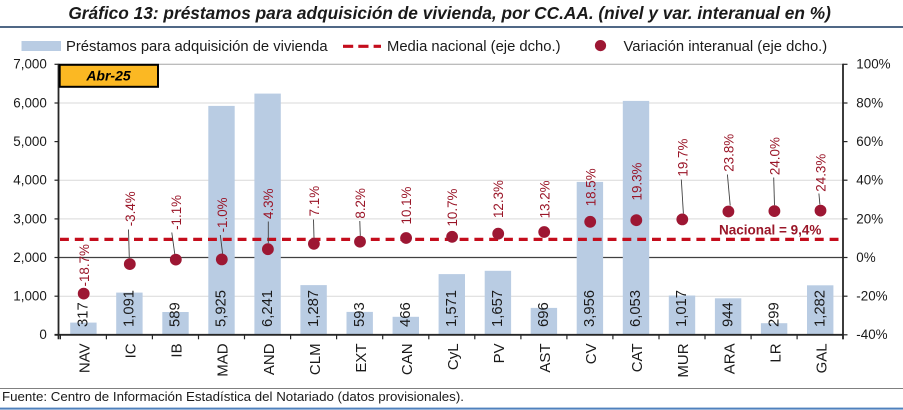 This screenshot has height=410, width=903. I want to click on svg-text: PV, so click(499, 353).